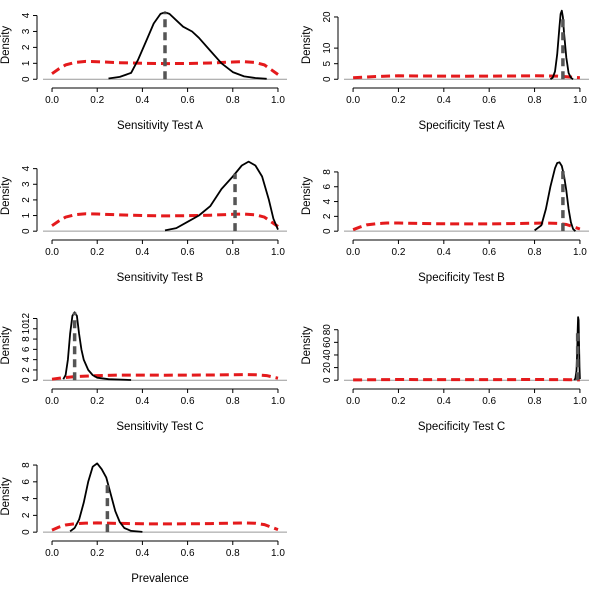  Describe the element at coordinates (327, 355) in the screenshot. I see `y-tick-label: 40` at that location.